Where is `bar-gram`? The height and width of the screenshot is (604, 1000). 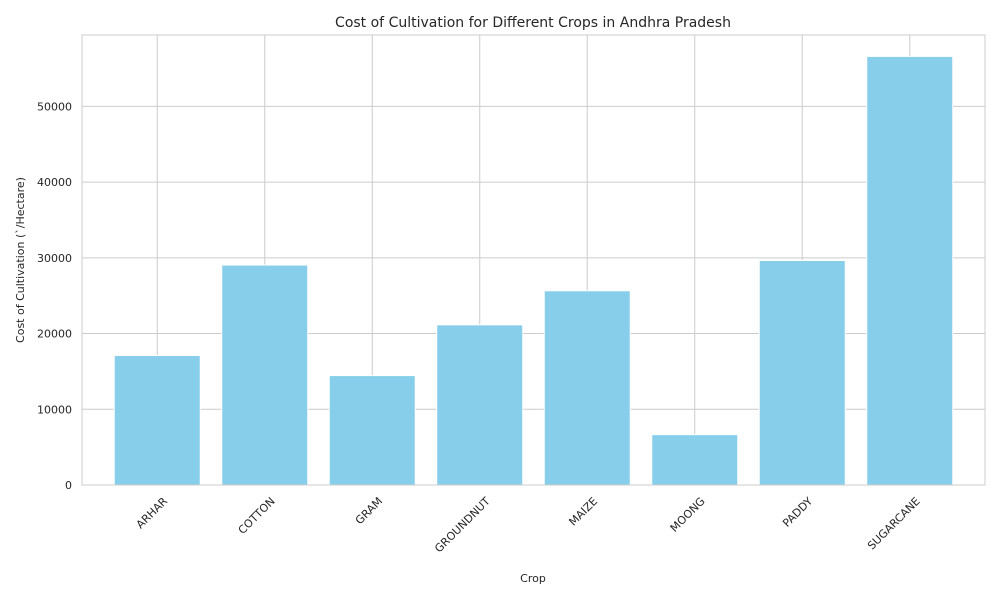
bar-gram is located at coordinates (372, 430).